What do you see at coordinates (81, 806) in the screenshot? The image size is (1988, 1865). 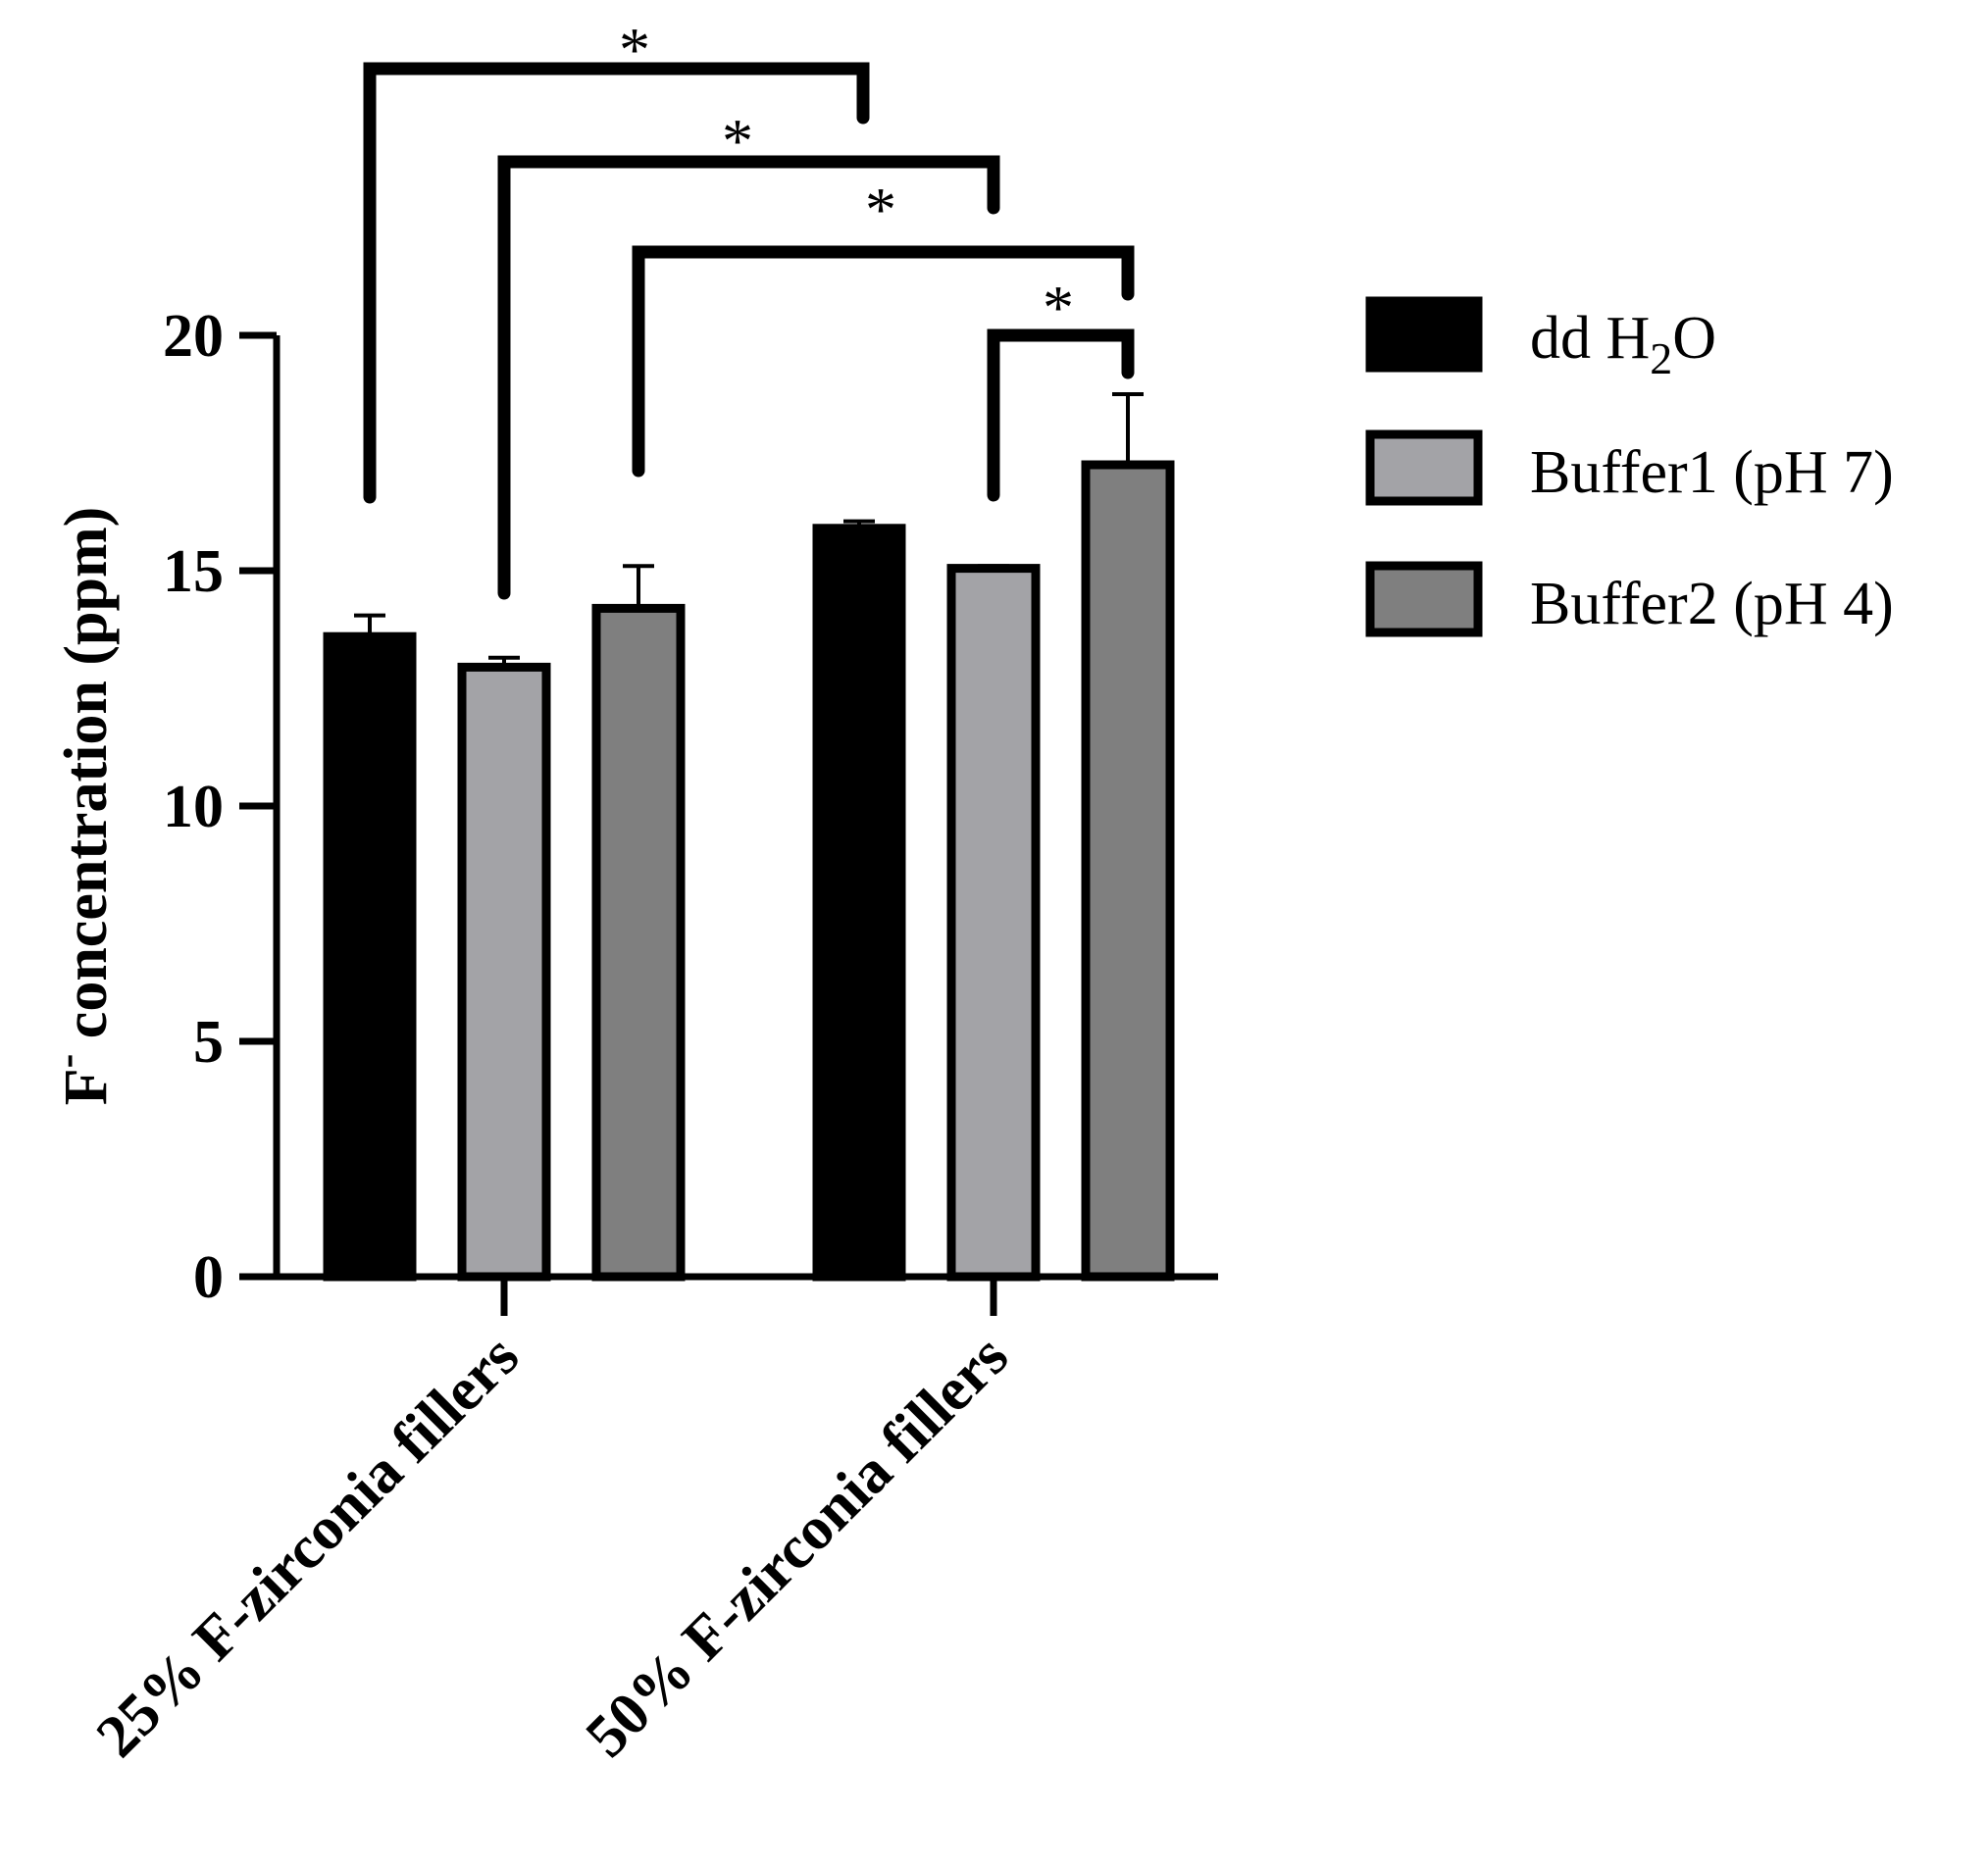 I see `y-axis-label: F- concentration (ppm)` at bounding box center [81, 806].